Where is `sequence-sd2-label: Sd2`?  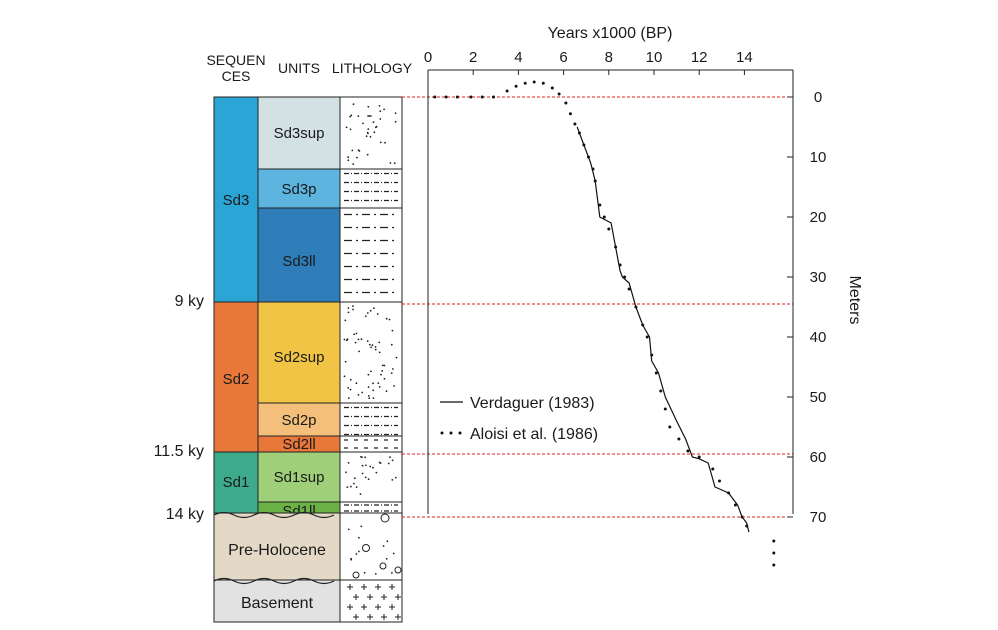 sequence-sd2-label: Sd2 is located at coordinates (236, 379).